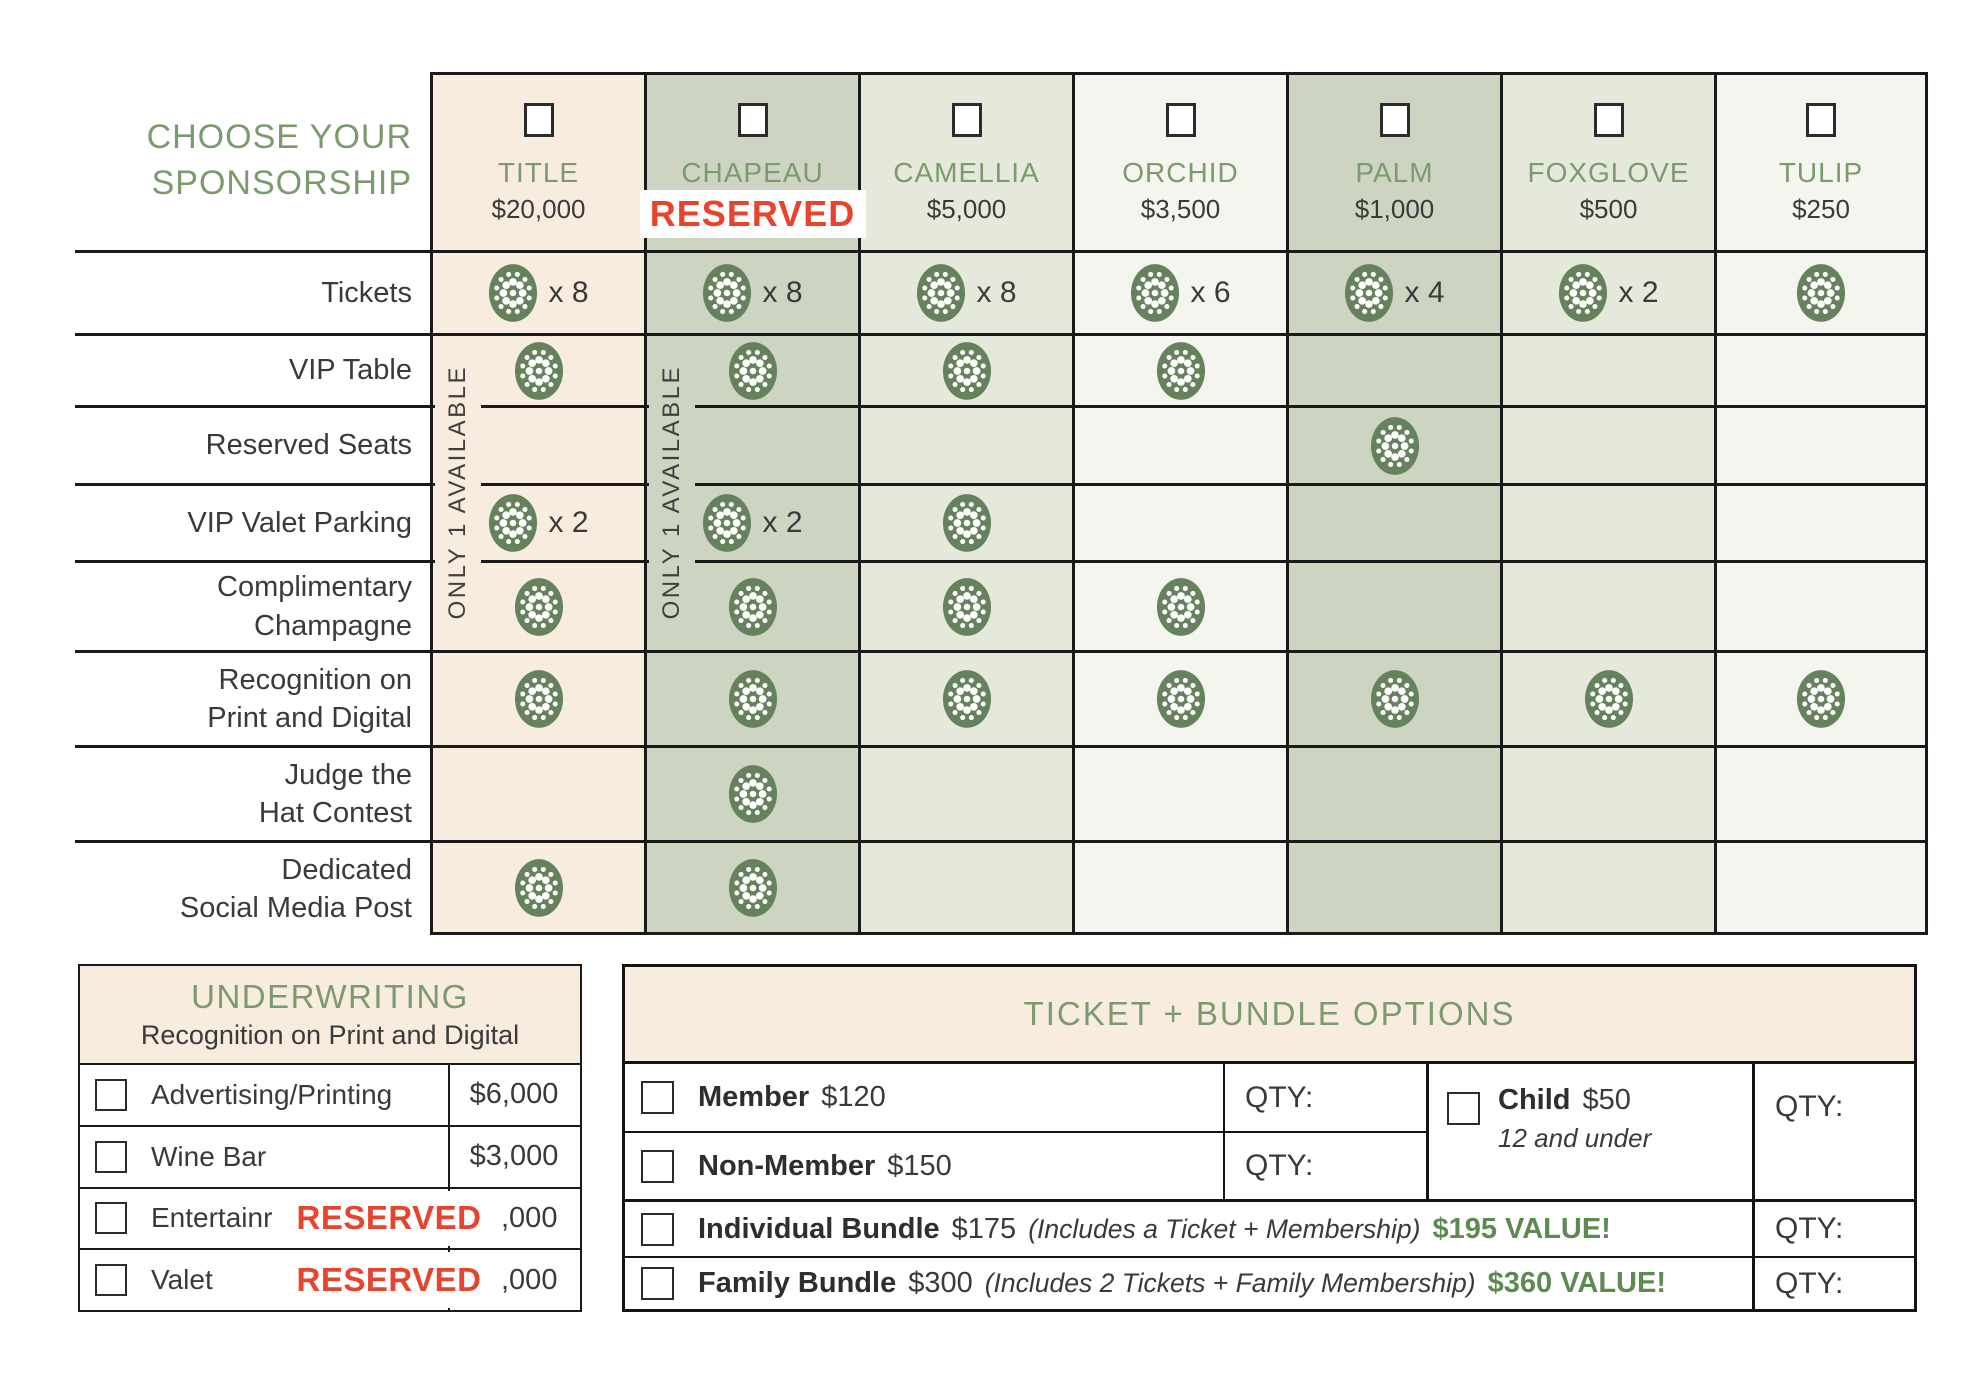  Describe the element at coordinates (335, 813) in the screenshot. I see `row-label-line: Hat Contest` at that location.